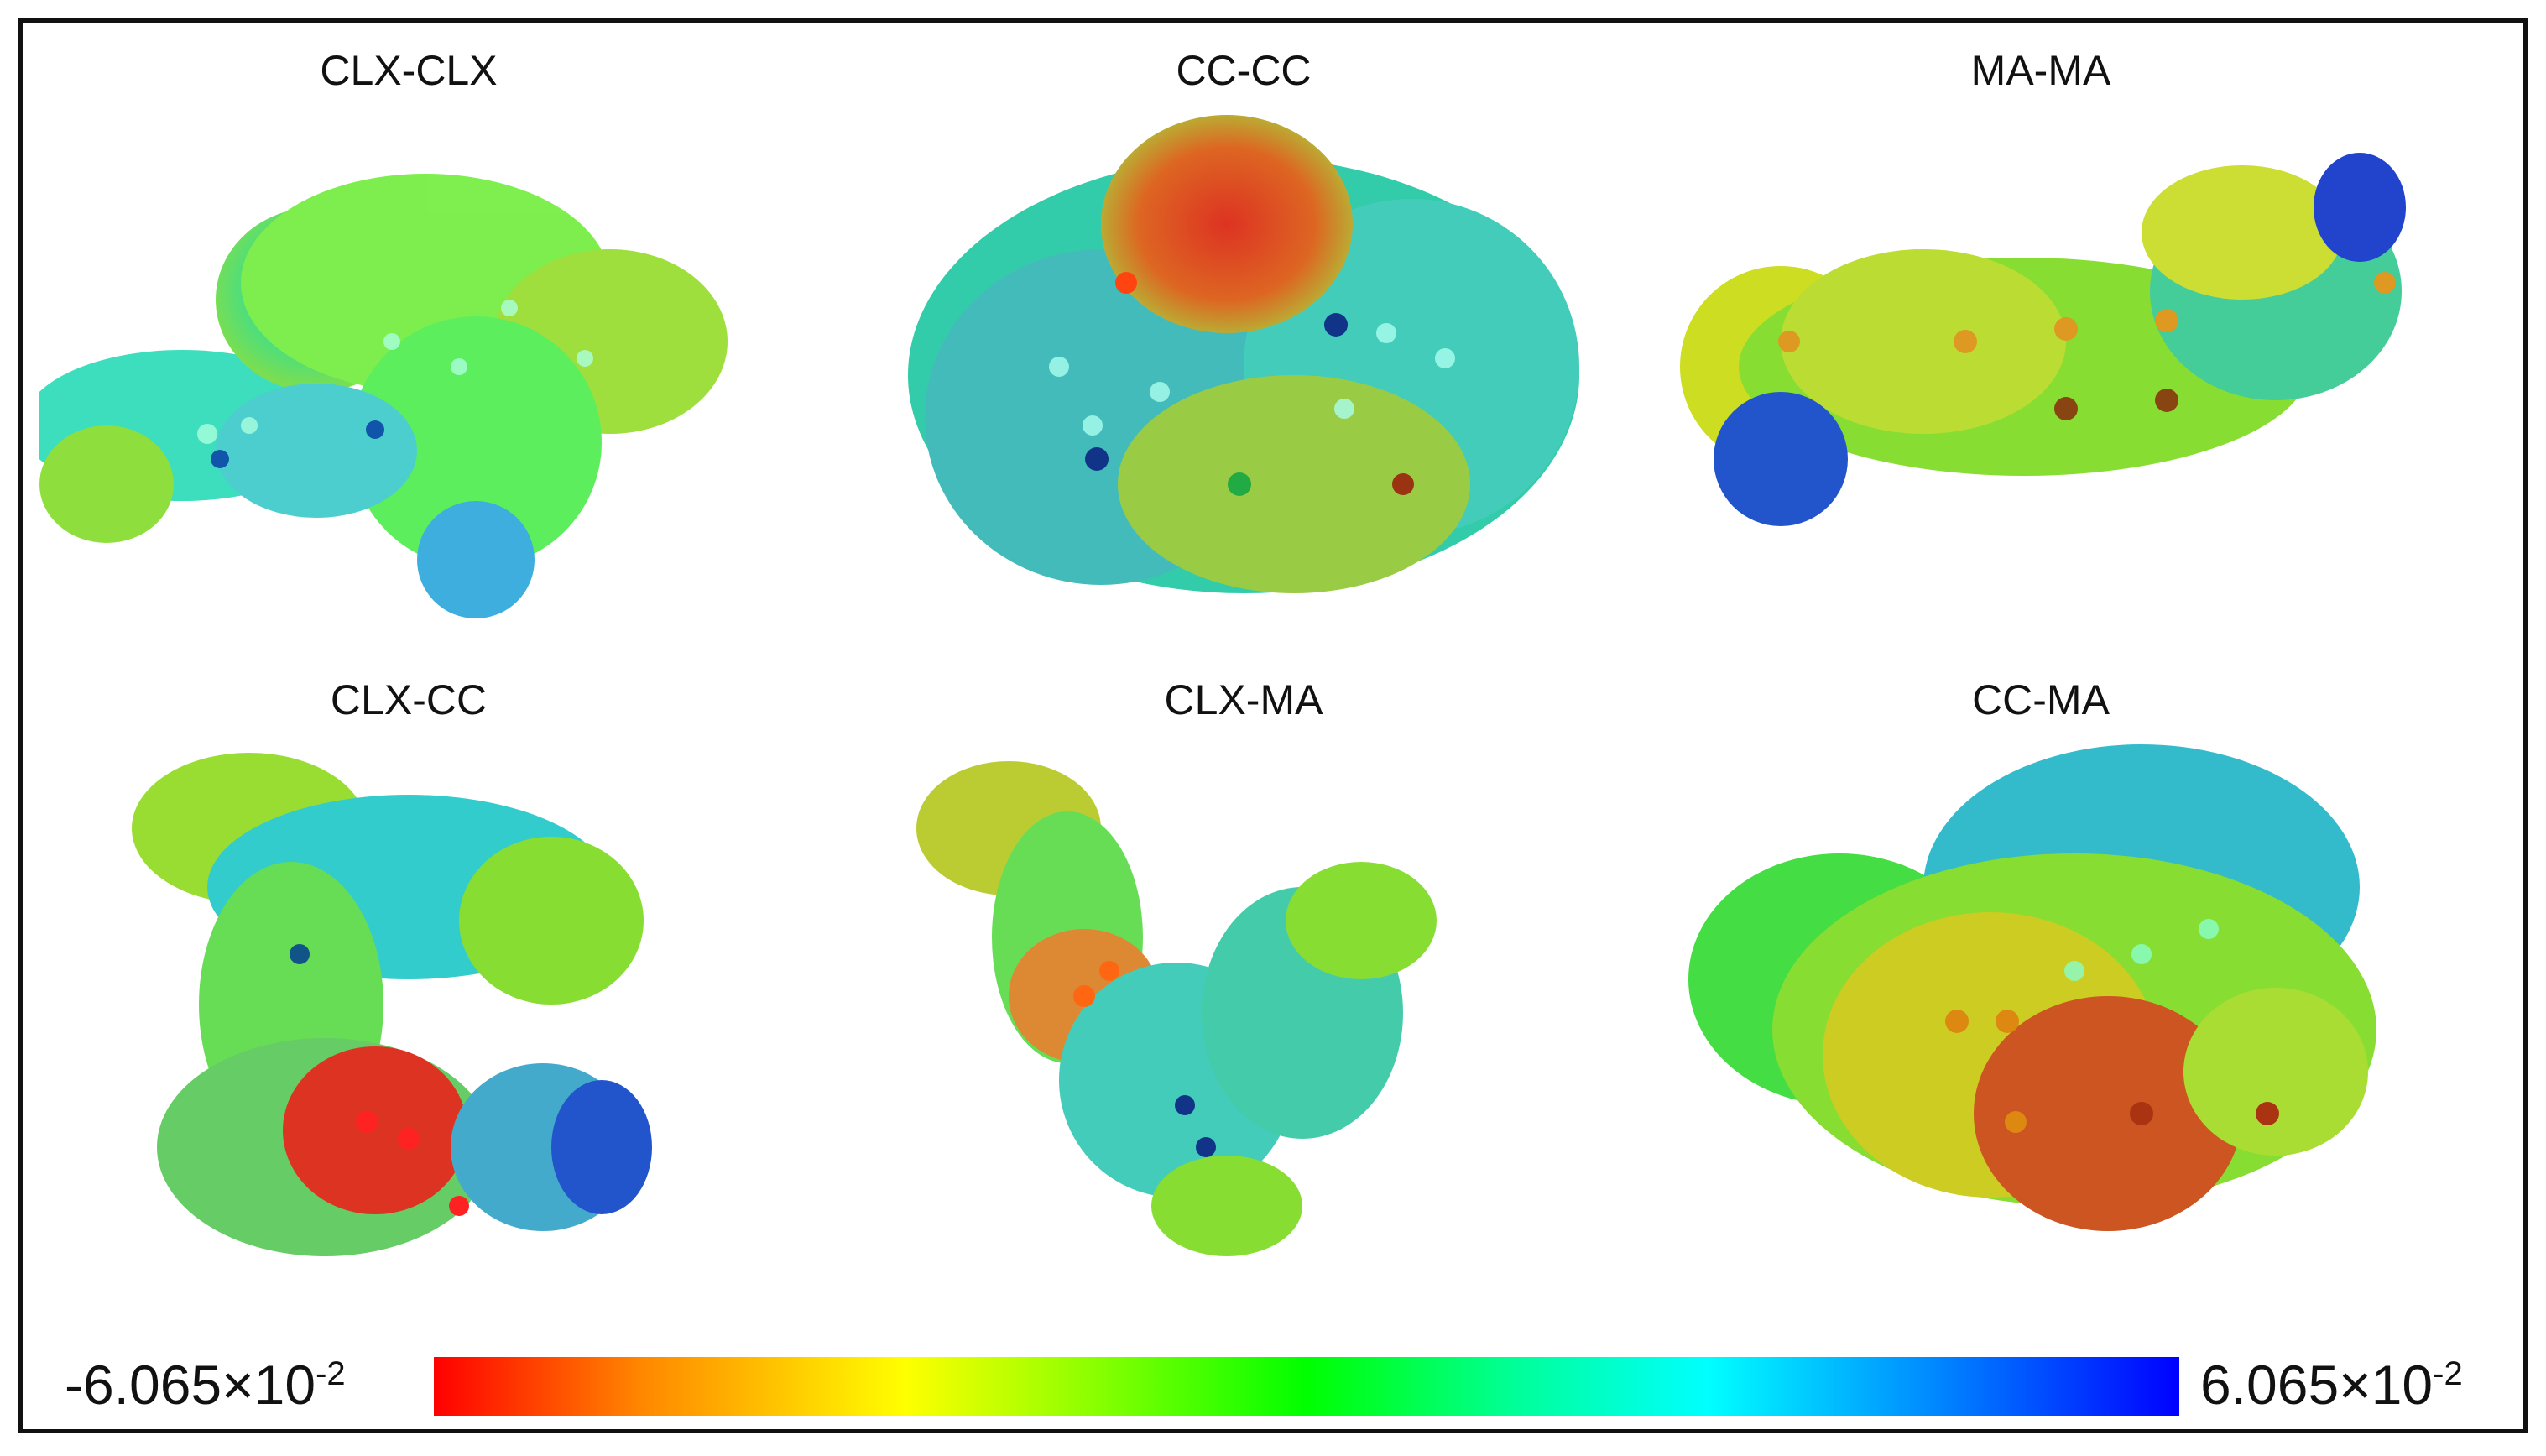  Describe the element at coordinates (1306, 1386) in the screenshot. I see `color-scale-bar` at that location.